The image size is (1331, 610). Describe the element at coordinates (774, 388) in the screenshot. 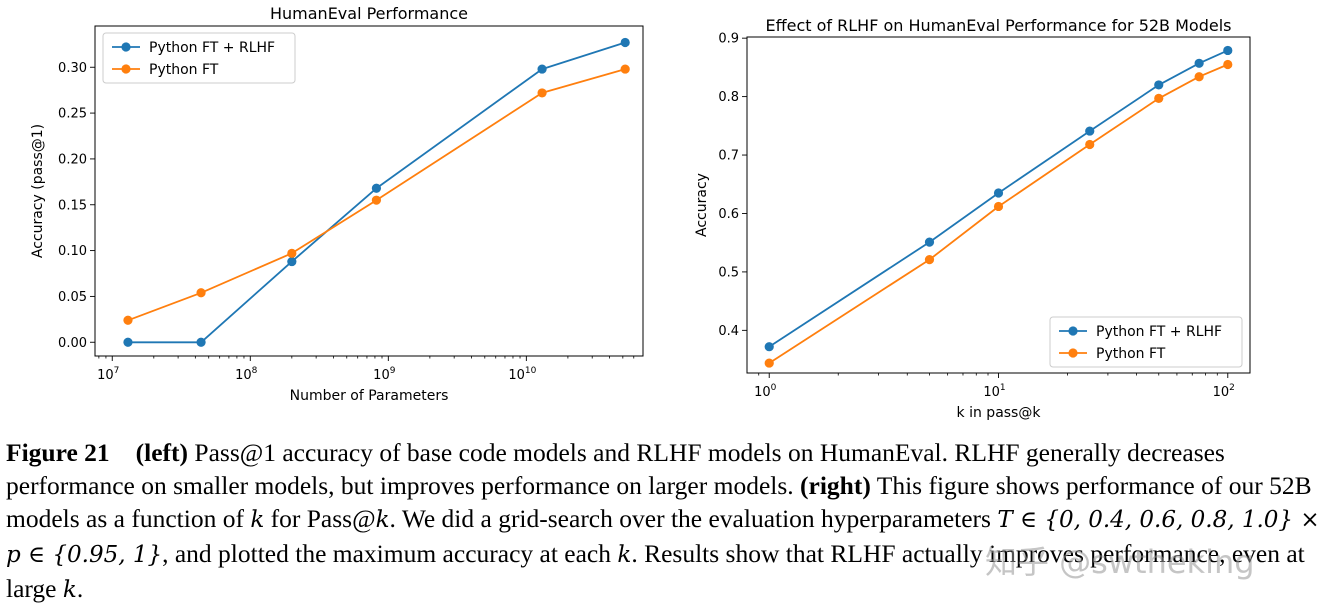

I see `x-tick-exponent: 0` at that location.